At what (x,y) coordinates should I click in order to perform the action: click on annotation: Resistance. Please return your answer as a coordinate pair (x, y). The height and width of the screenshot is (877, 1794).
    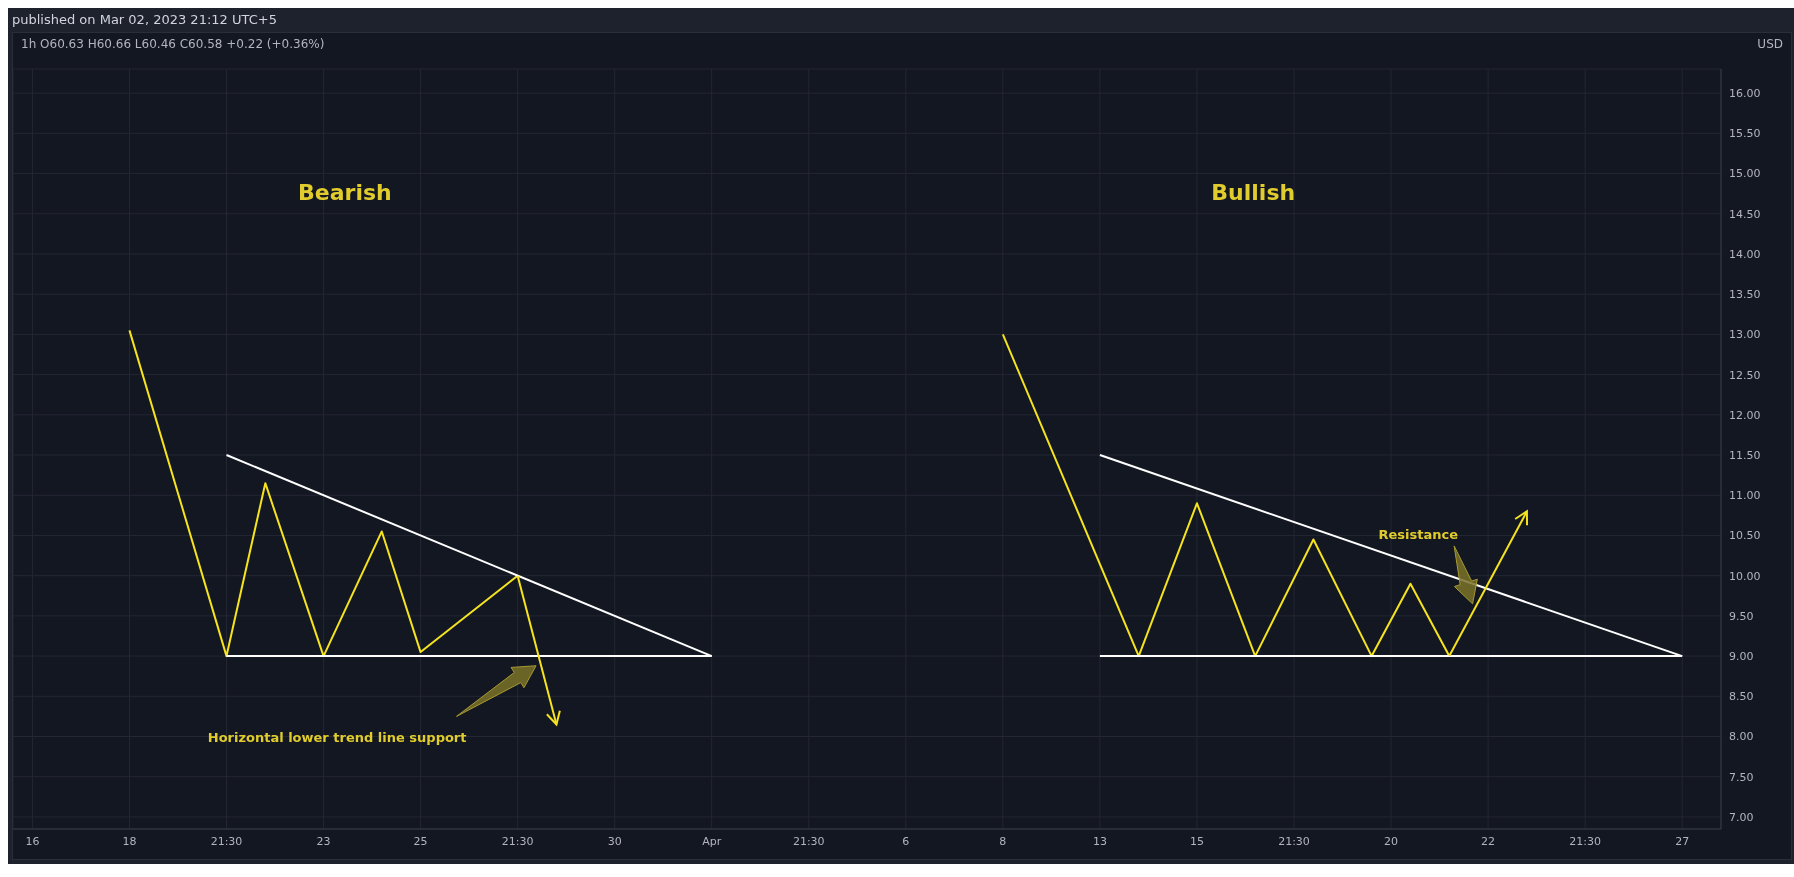
    Looking at the image, I should click on (1418, 534).